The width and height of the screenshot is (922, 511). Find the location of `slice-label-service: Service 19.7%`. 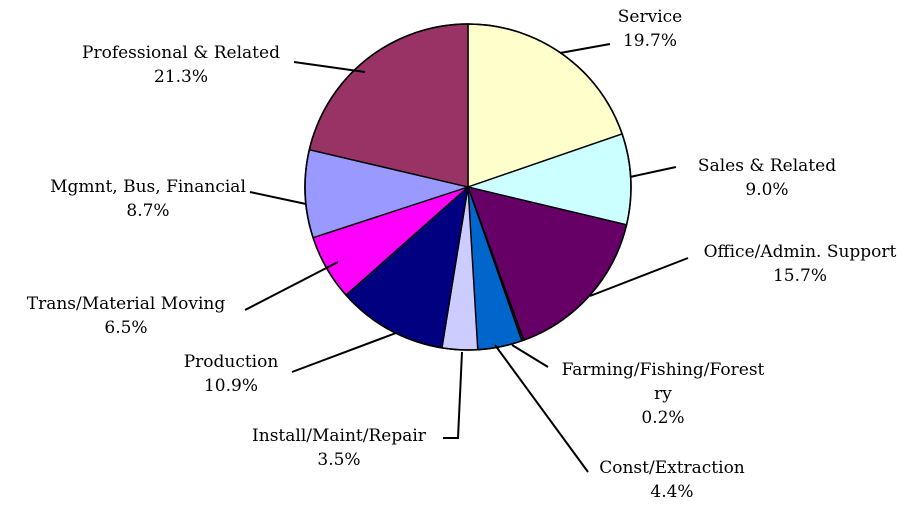

slice-label-service: Service 19.7% is located at coordinates (650, 29).